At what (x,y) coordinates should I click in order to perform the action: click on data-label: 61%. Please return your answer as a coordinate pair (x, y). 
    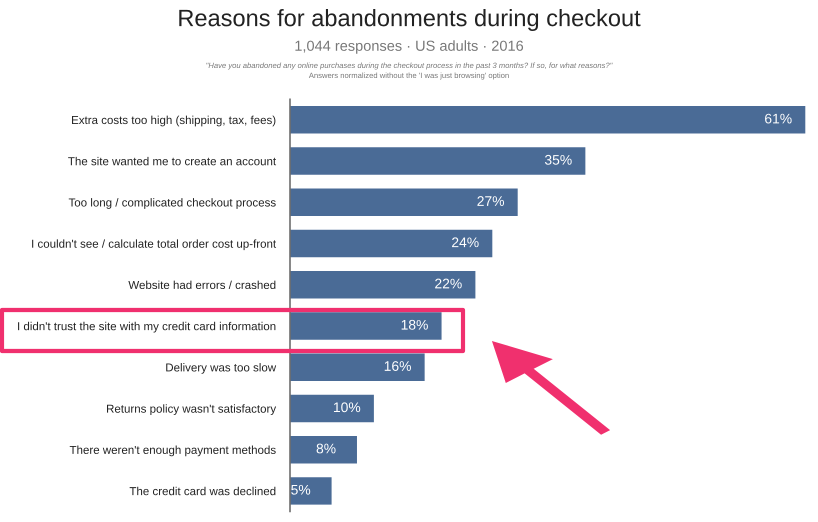
    Looking at the image, I should click on (778, 119).